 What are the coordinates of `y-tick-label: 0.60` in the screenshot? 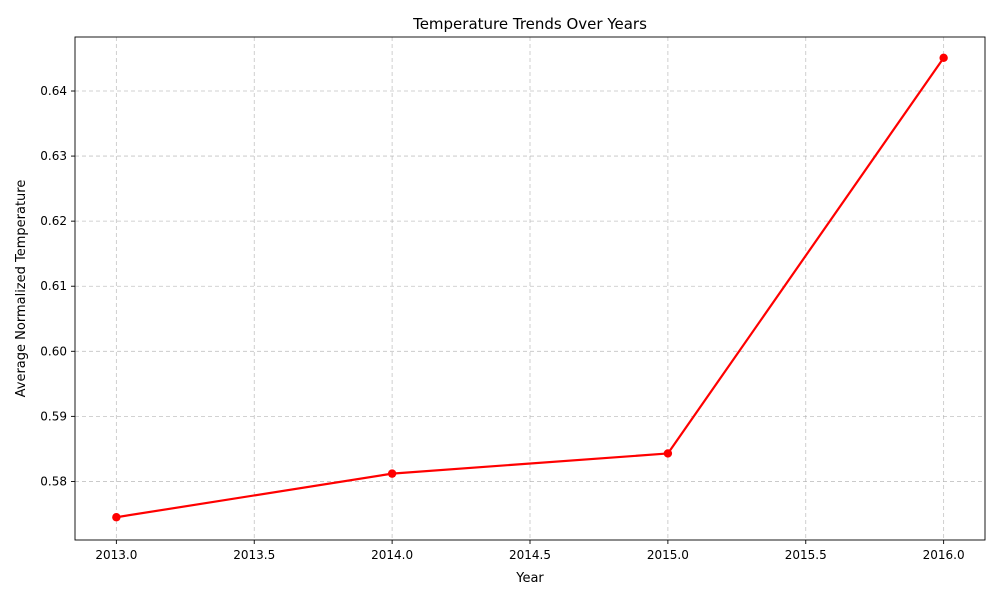 It's located at (53, 351).